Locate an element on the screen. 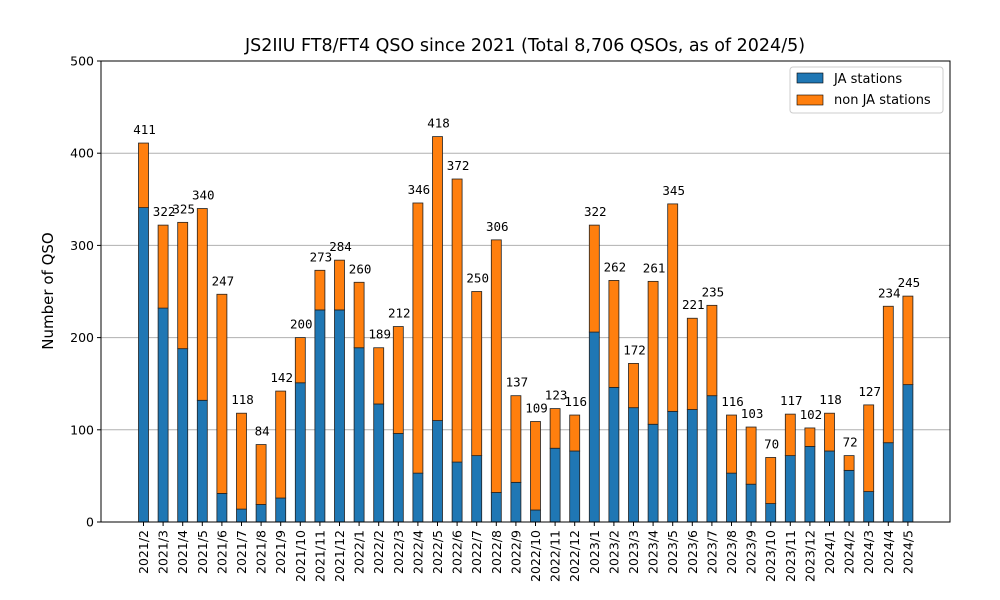  x-tick-label: 2022/4 is located at coordinates (417, 552).